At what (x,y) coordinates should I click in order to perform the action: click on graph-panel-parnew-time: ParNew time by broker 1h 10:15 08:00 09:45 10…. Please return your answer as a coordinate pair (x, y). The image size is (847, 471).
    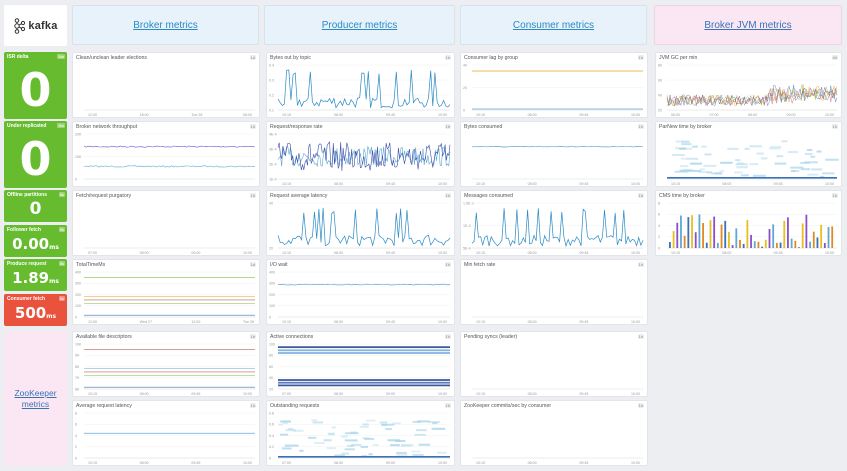
    Looking at the image, I should click on (748, 154).